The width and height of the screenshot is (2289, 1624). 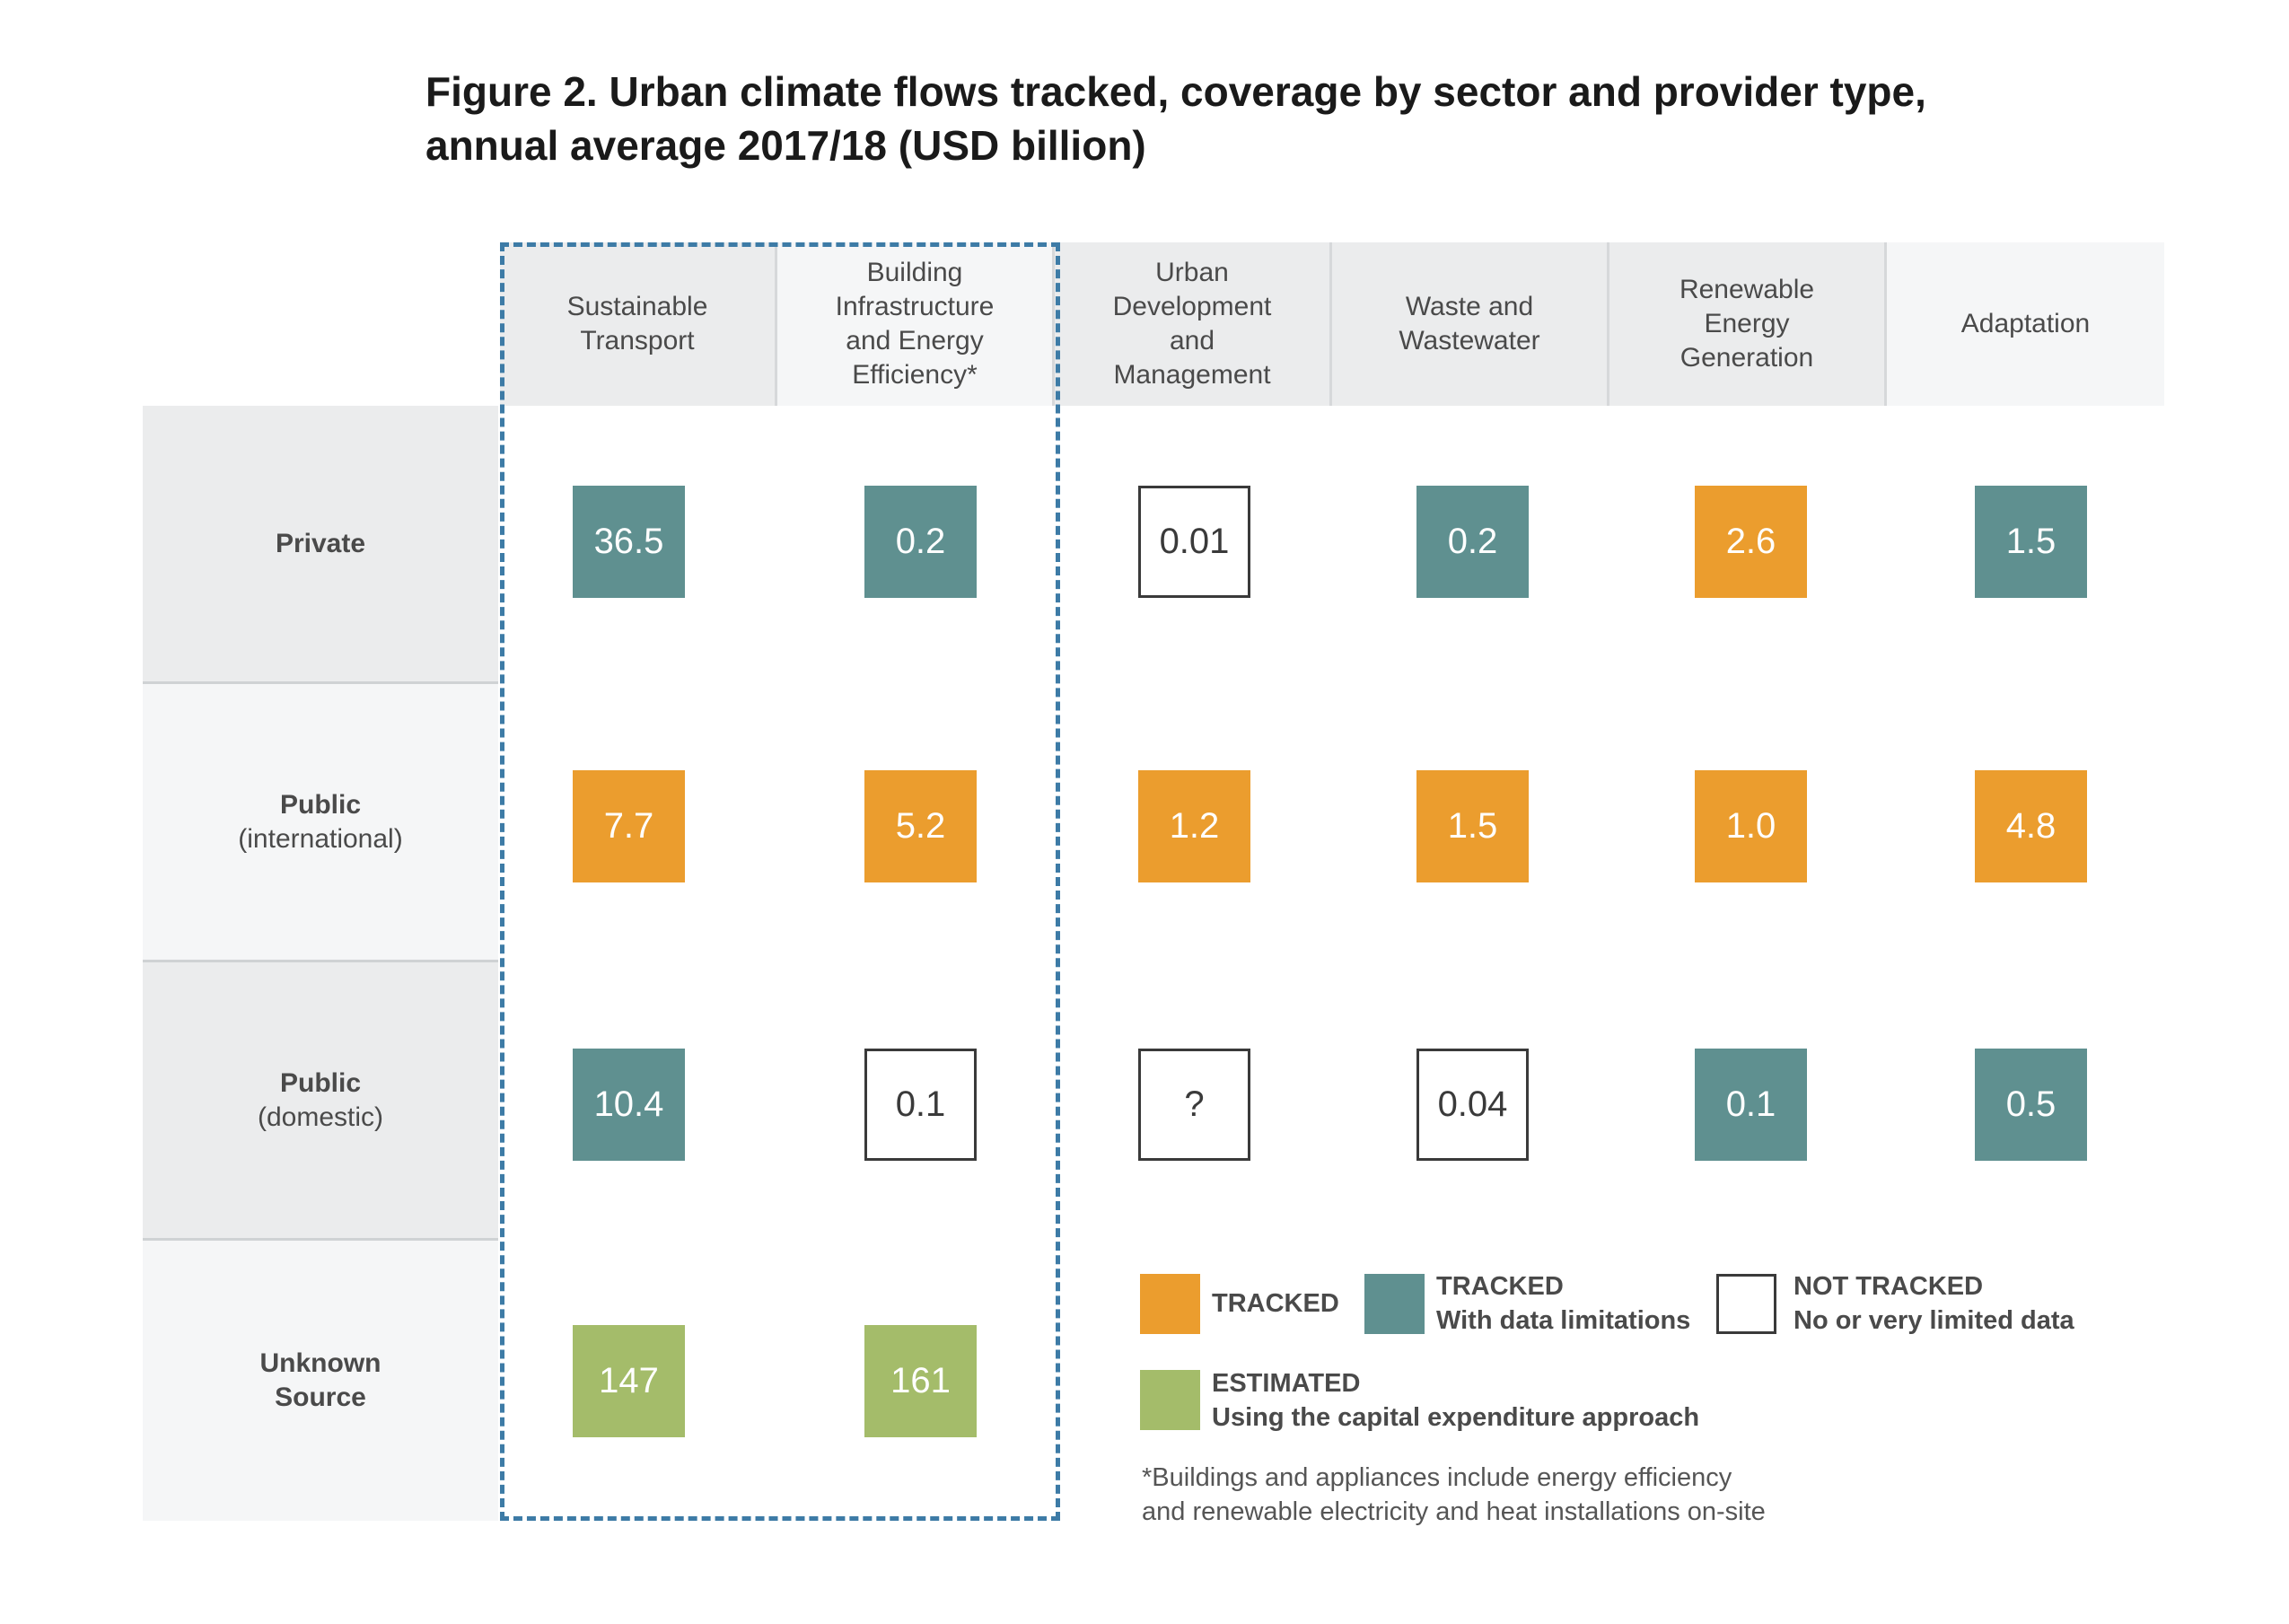 I want to click on column-header-text: Waste and Wastewater, so click(x=1469, y=324).